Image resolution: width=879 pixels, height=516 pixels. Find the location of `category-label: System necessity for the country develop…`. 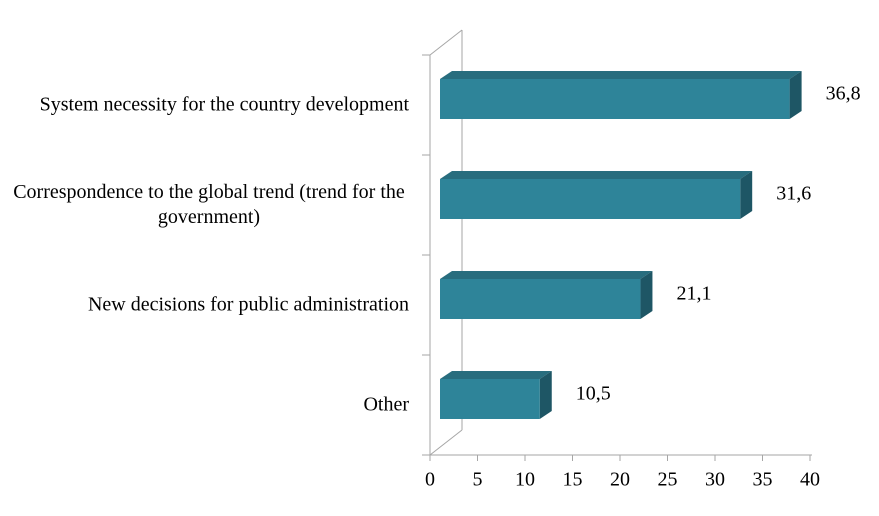

category-label: System necessity for the country develop… is located at coordinates (224, 104).